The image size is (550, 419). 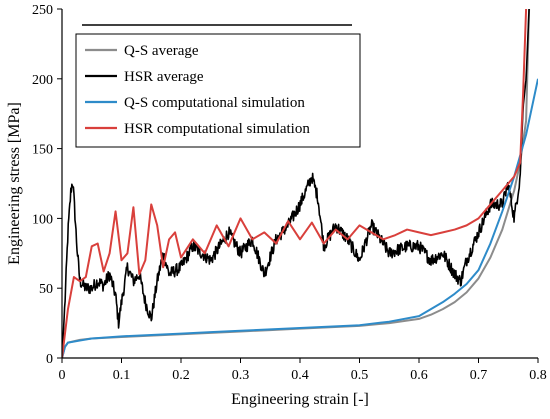 I want to click on x-tick-label: 0.7, so click(x=479, y=375).